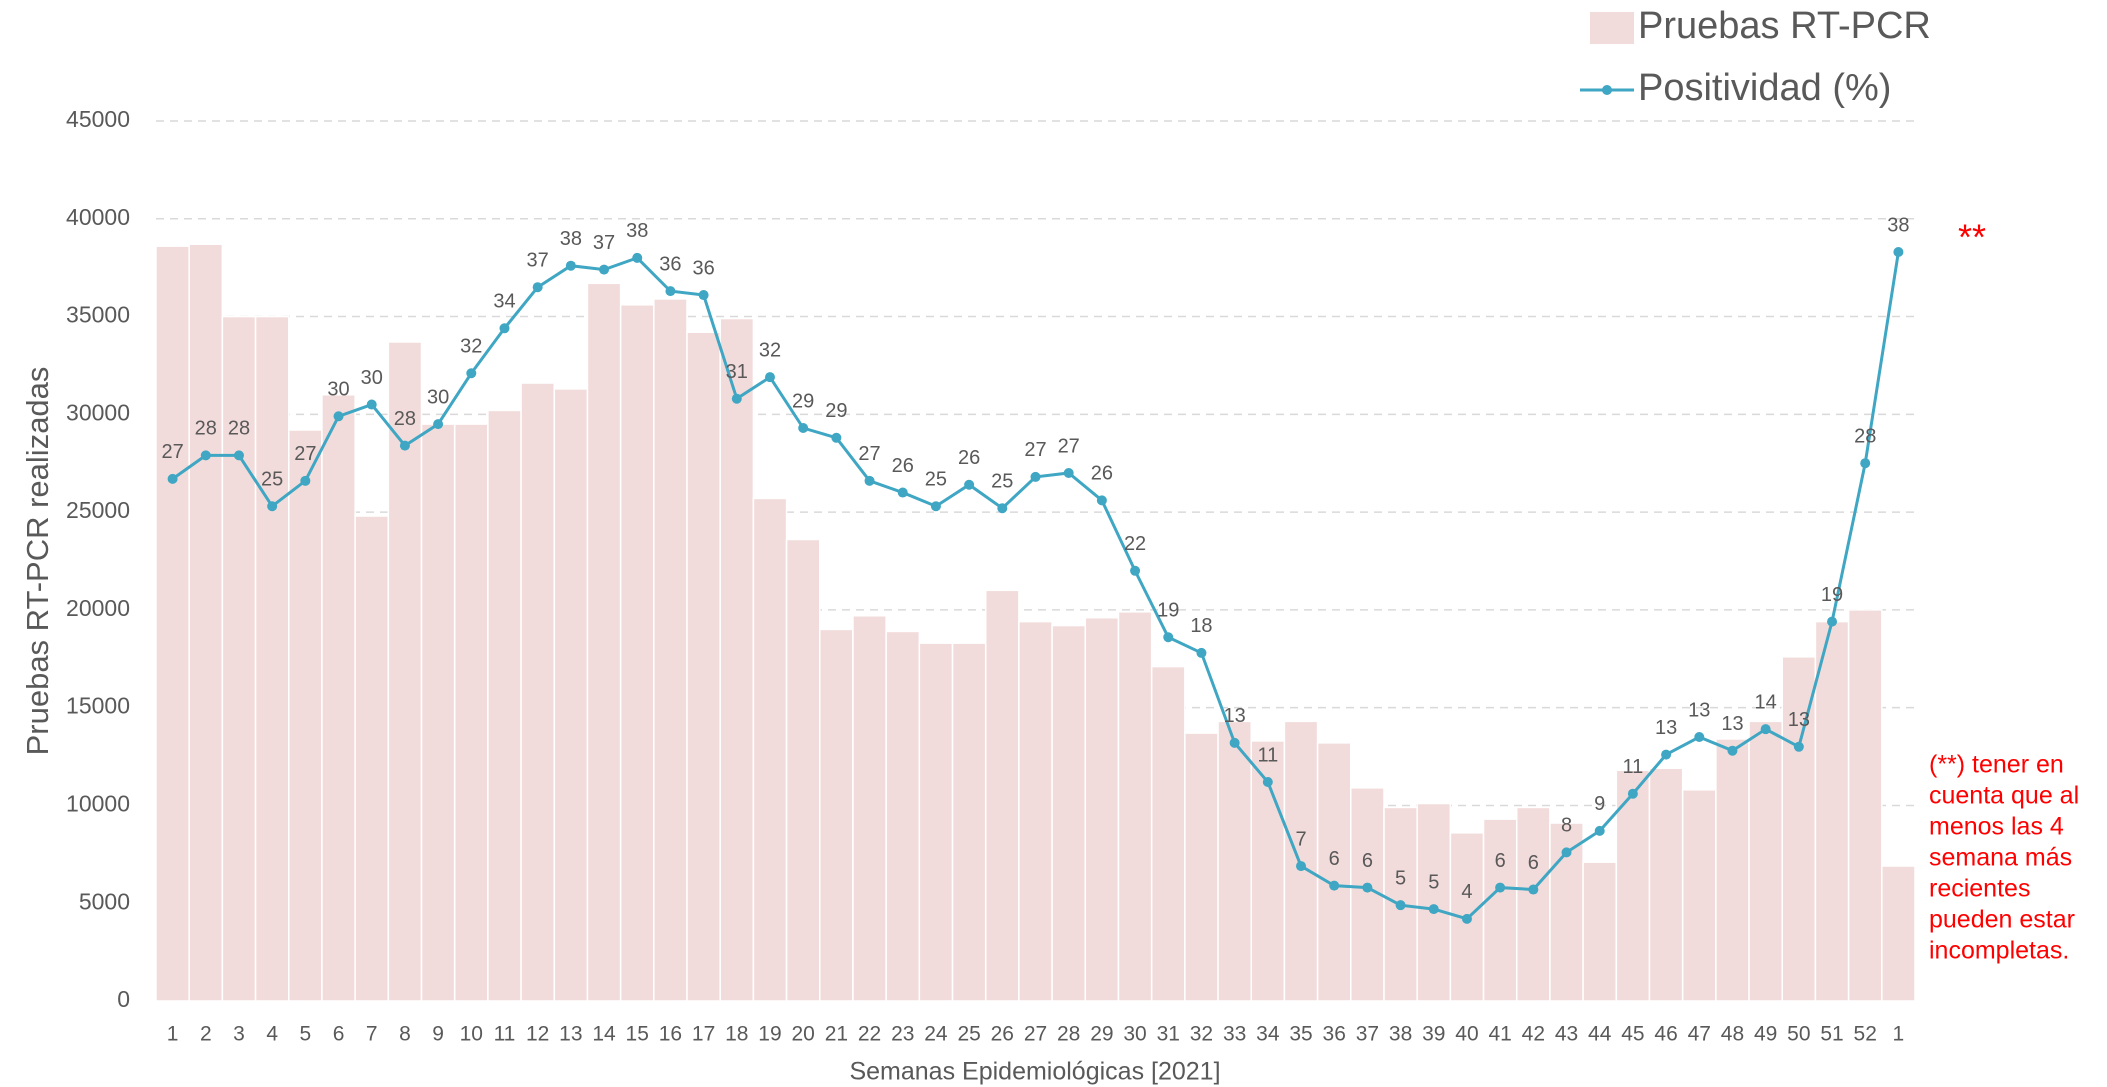 Image resolution: width=2107 pixels, height=1087 pixels. What do you see at coordinates (902, 1034) in the screenshot?
I see `x-tick-label: 23` at bounding box center [902, 1034].